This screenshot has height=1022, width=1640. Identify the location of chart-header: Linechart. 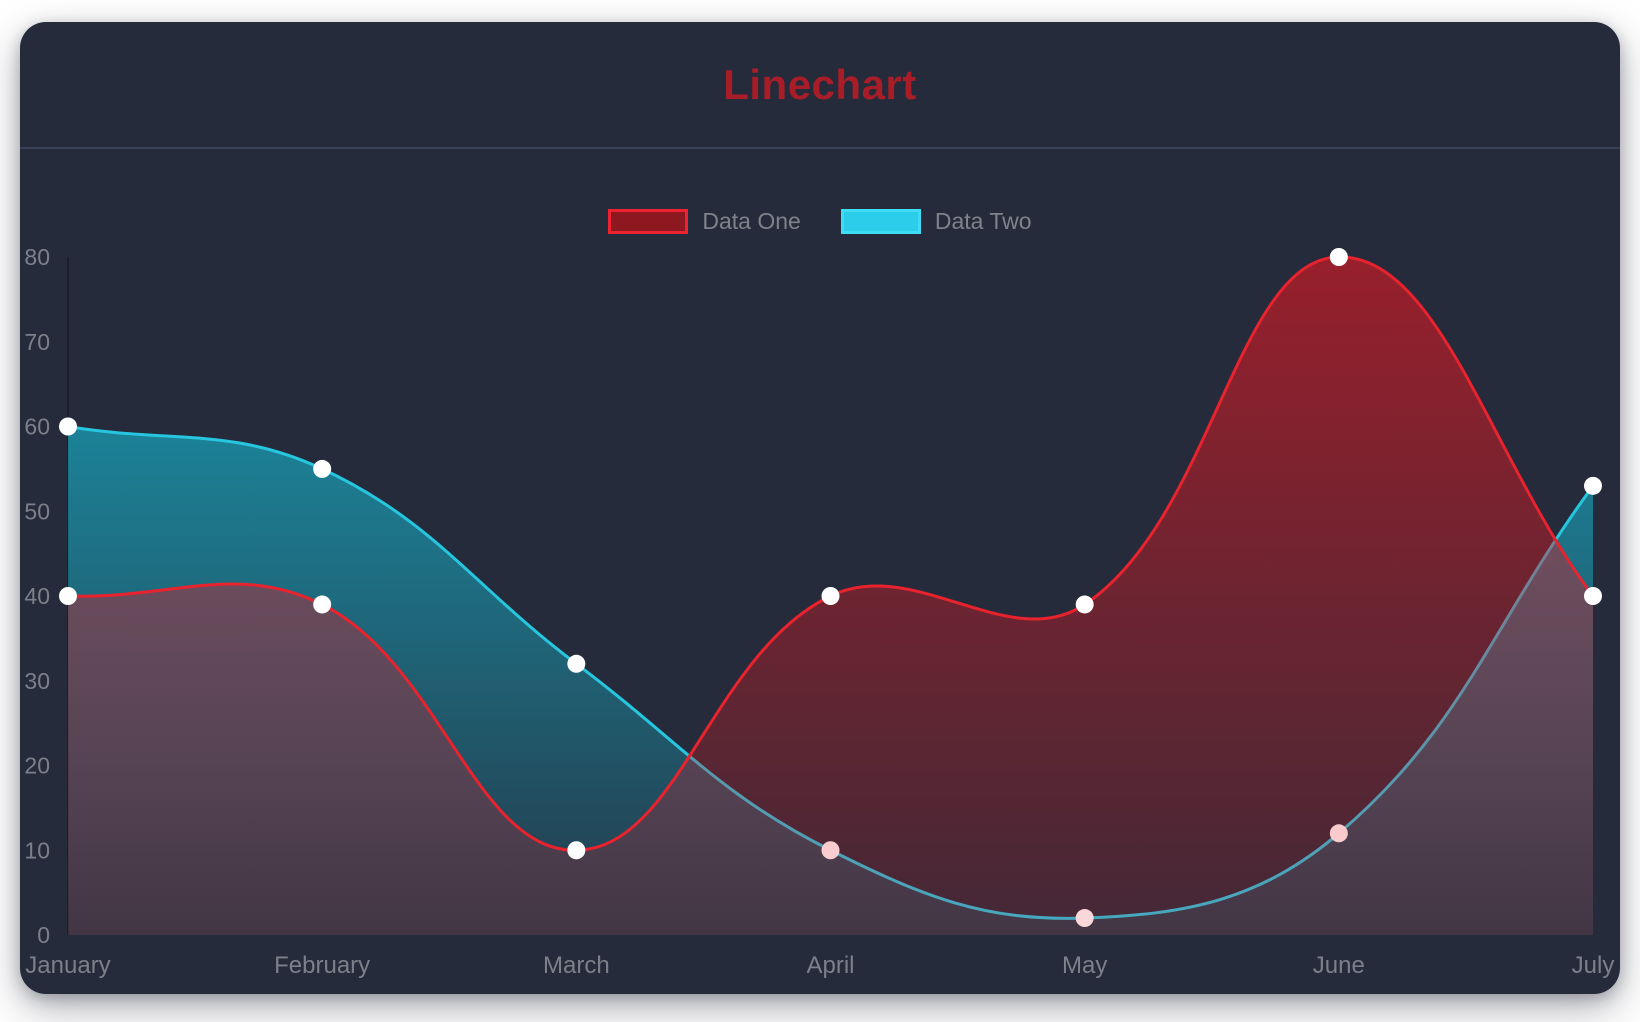
(820, 85).